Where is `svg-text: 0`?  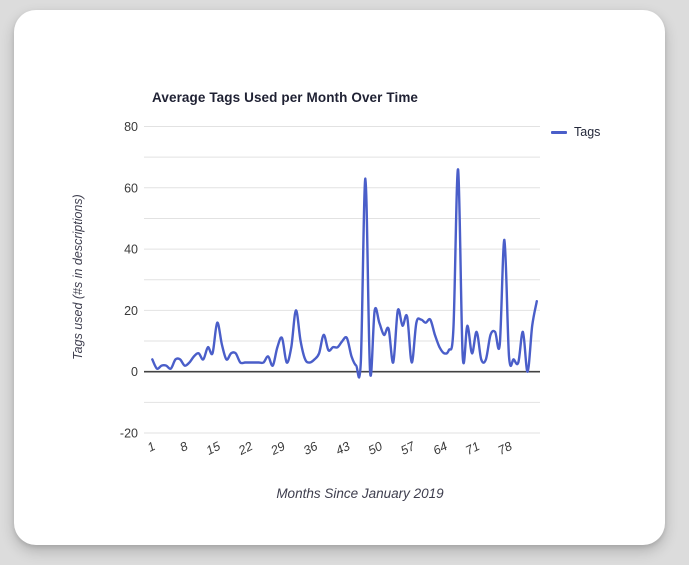 svg-text: 0 is located at coordinates (134, 372).